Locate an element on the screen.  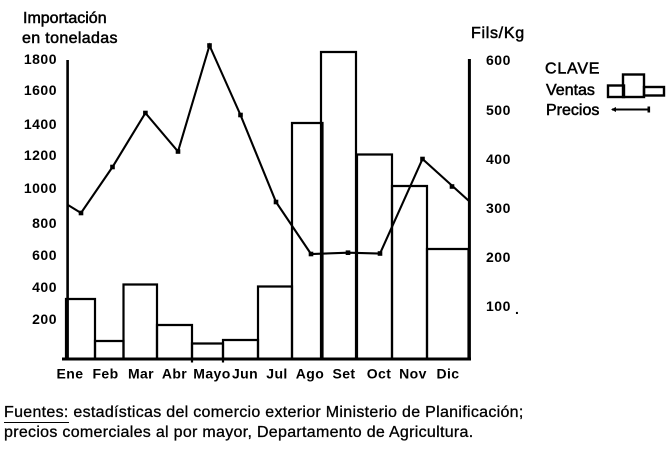
svg-text: Mayo is located at coordinates (211, 374).